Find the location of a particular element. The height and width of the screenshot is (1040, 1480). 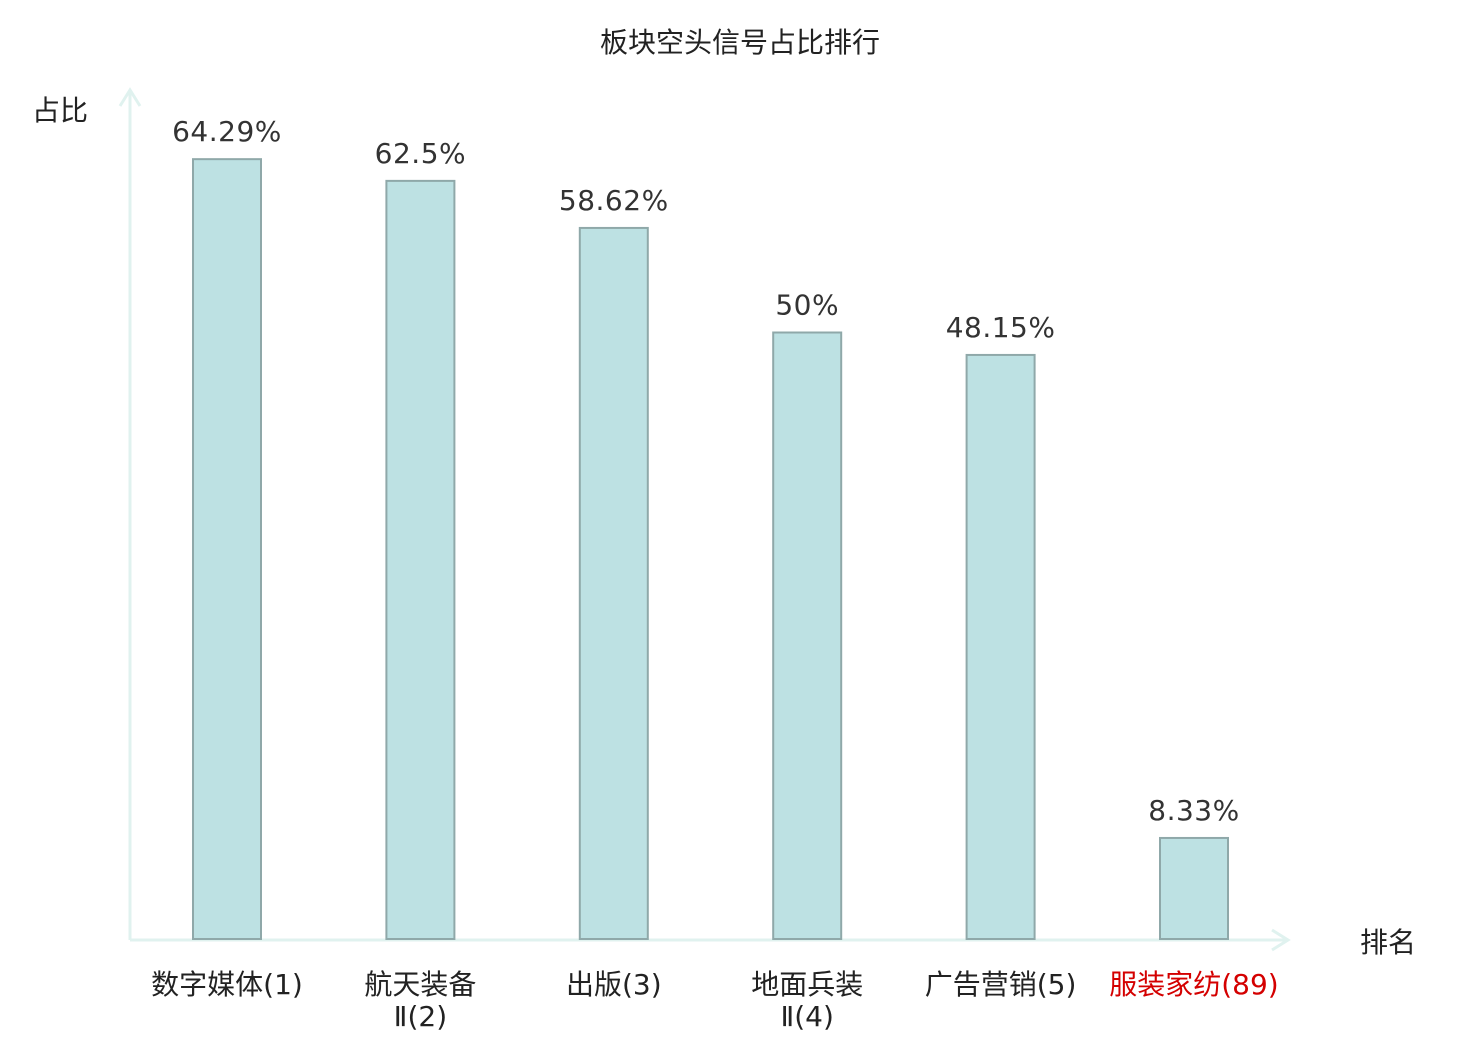

category-label: 广告营销(5) is located at coordinates (1001, 984).